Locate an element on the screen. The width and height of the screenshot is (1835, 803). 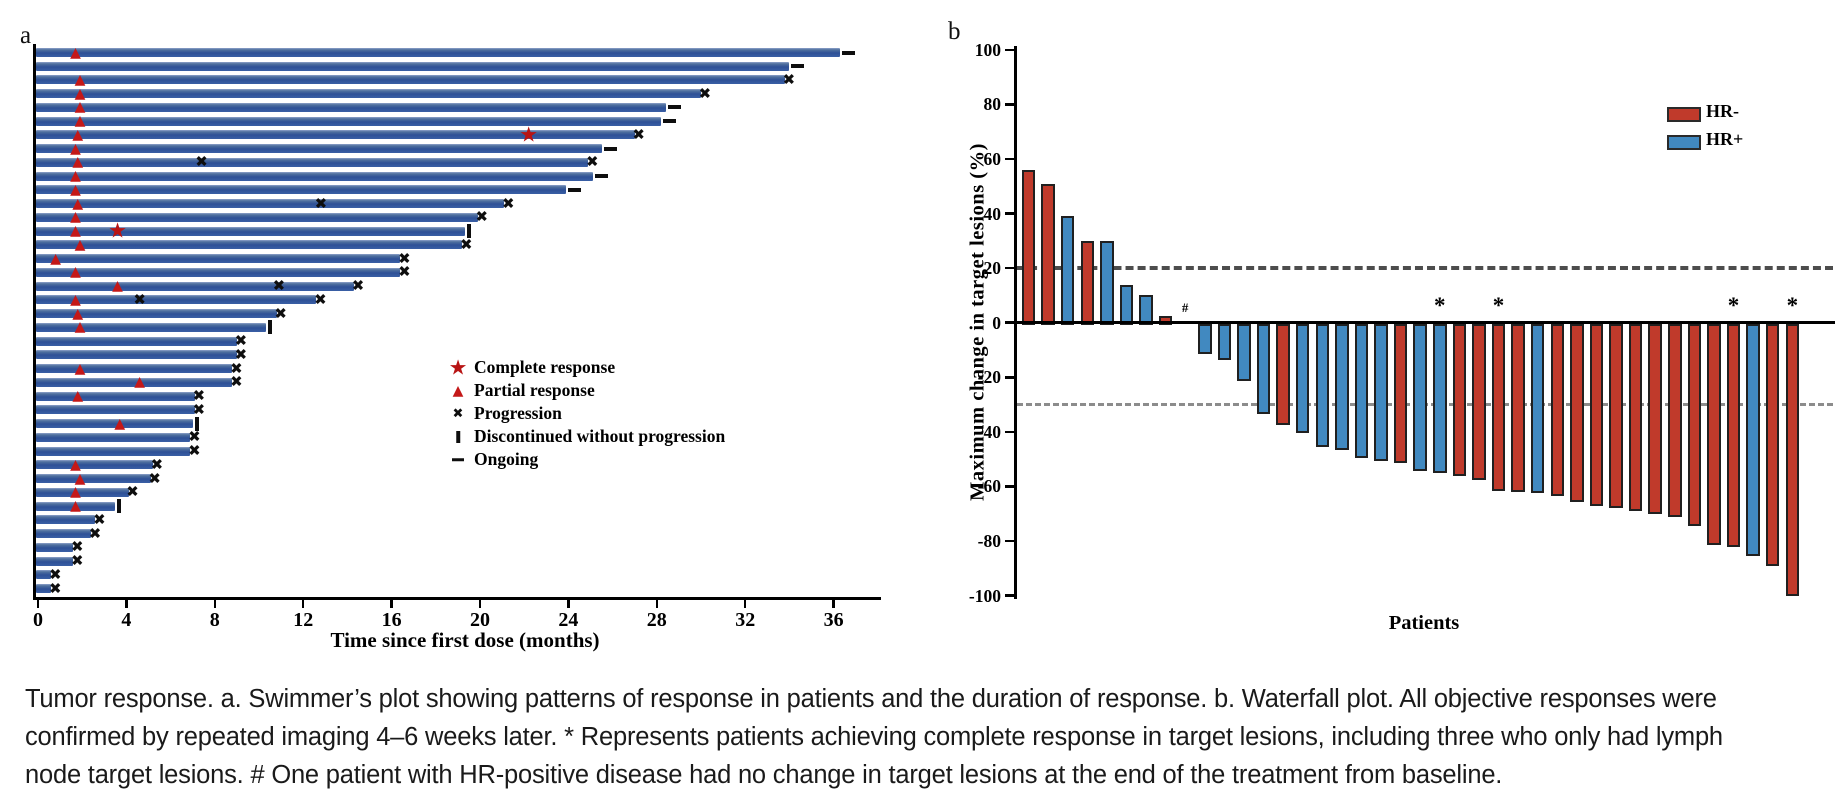
panel-b-y-tick-label: -40 is located at coordinates (989, 431).